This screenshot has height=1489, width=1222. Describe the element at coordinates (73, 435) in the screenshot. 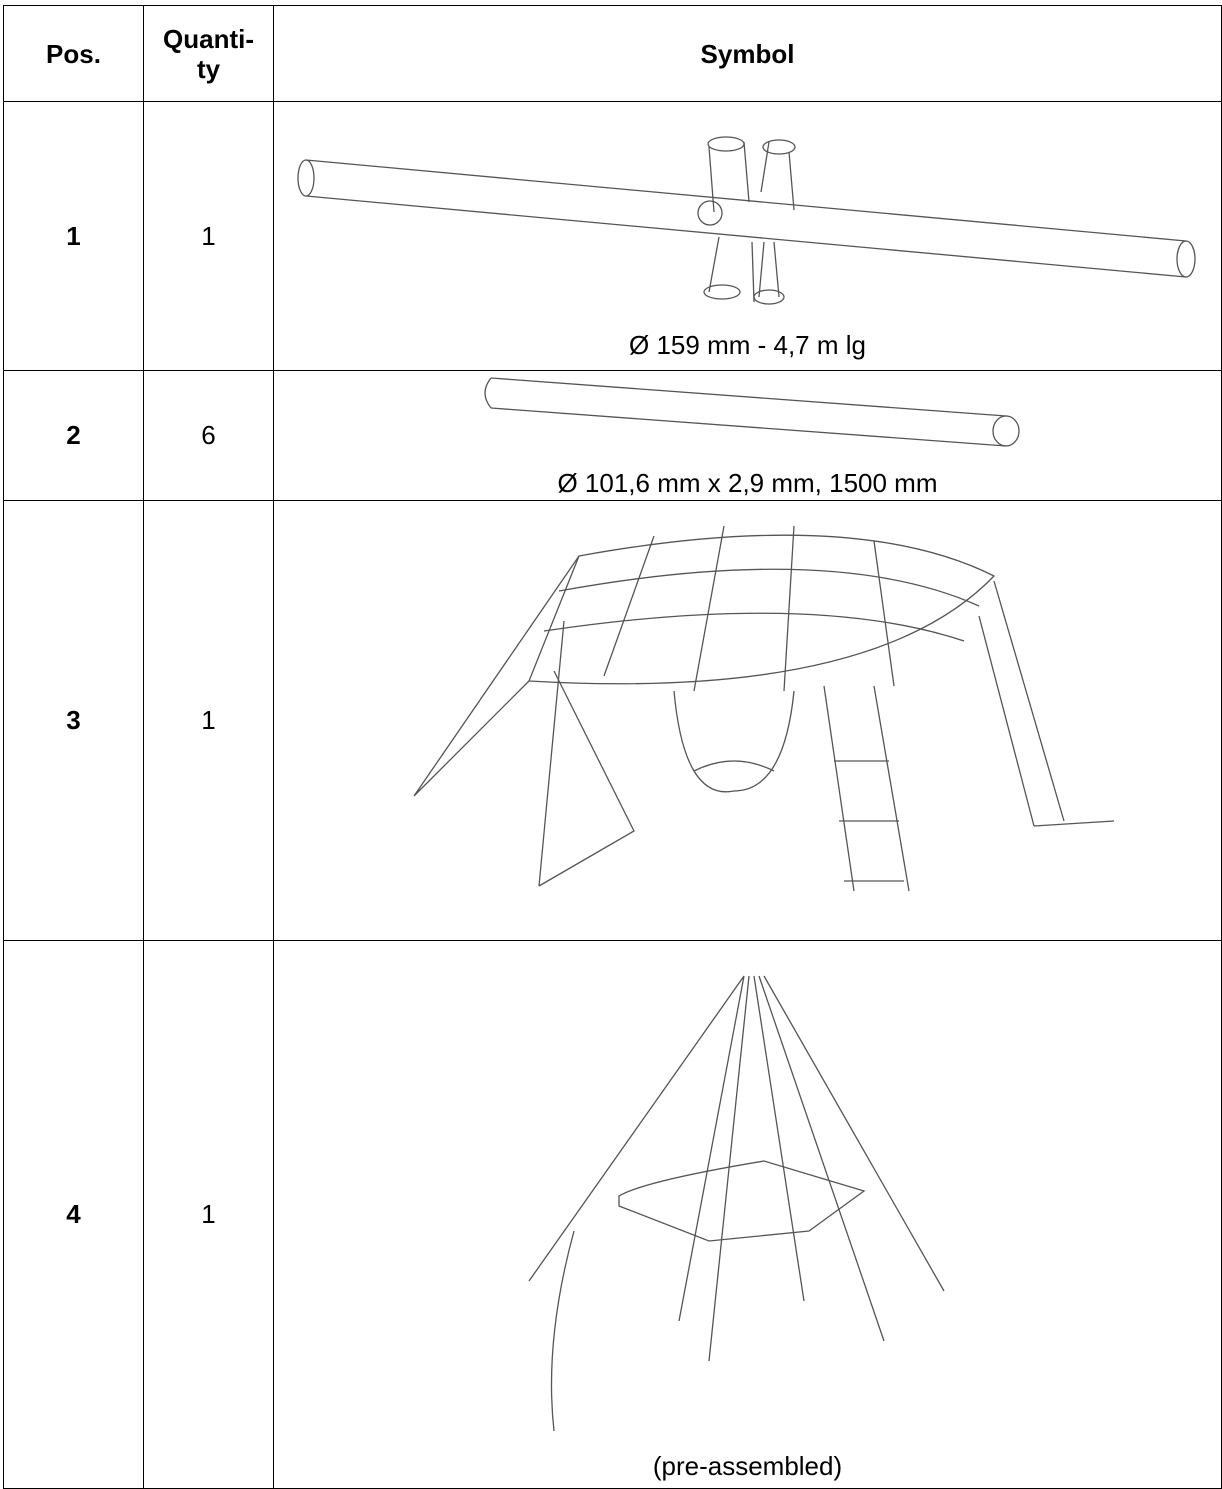

I see `pos-cell: 2` at that location.